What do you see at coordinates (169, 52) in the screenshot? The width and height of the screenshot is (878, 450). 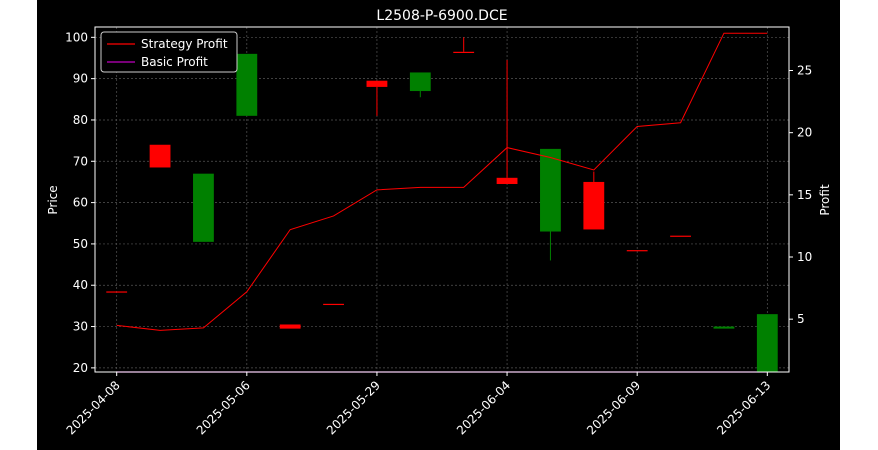 I see `legend: Strategy Profit Basic Profit` at bounding box center [169, 52].